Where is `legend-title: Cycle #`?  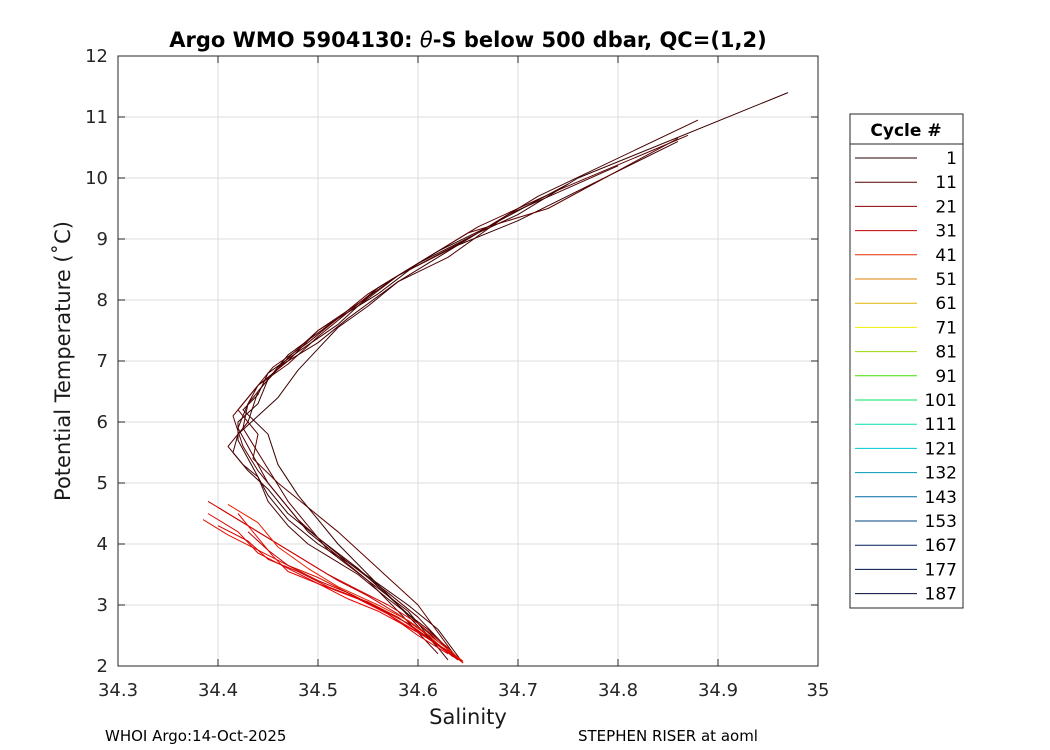
legend-title: Cycle # is located at coordinates (905, 131).